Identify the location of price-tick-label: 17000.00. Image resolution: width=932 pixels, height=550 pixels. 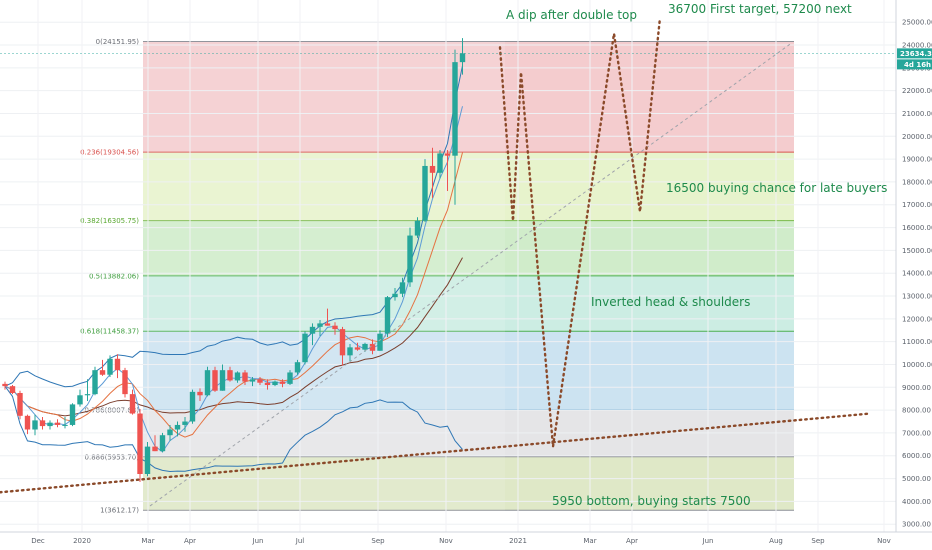
(917, 205).